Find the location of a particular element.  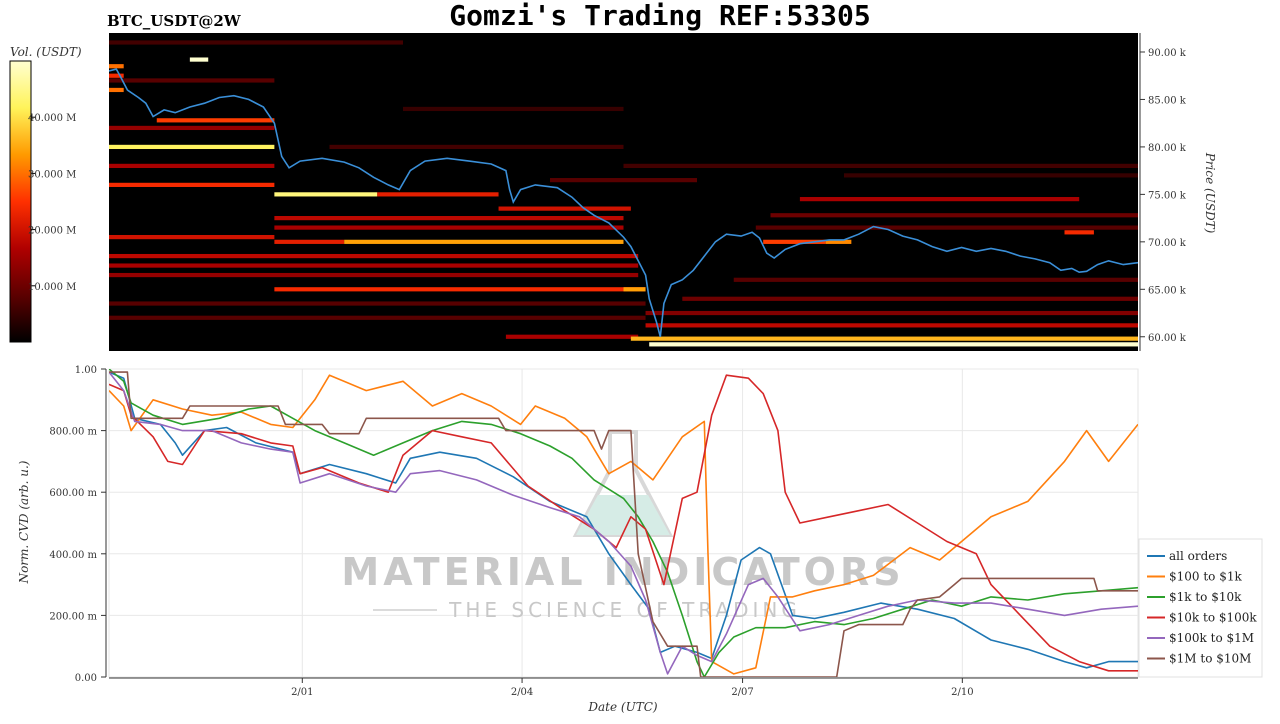

date-tick-label: 2/07 is located at coordinates (742, 692).